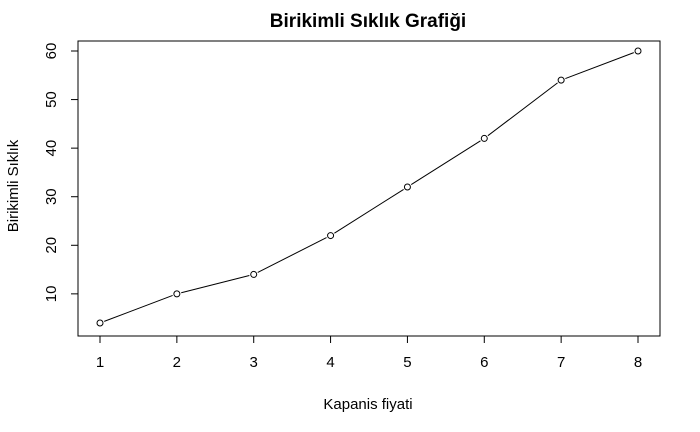 This screenshot has height=432, width=700. I want to click on y-tick-label: 30, so click(51, 196).